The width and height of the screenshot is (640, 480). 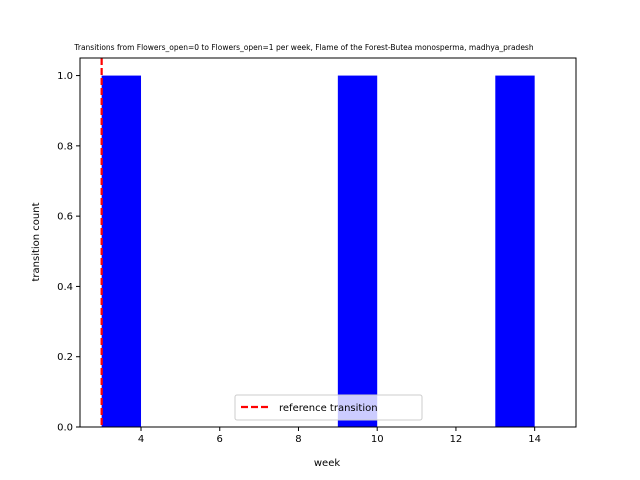 I want to click on x-tick-label-8: 8, so click(x=298, y=439).